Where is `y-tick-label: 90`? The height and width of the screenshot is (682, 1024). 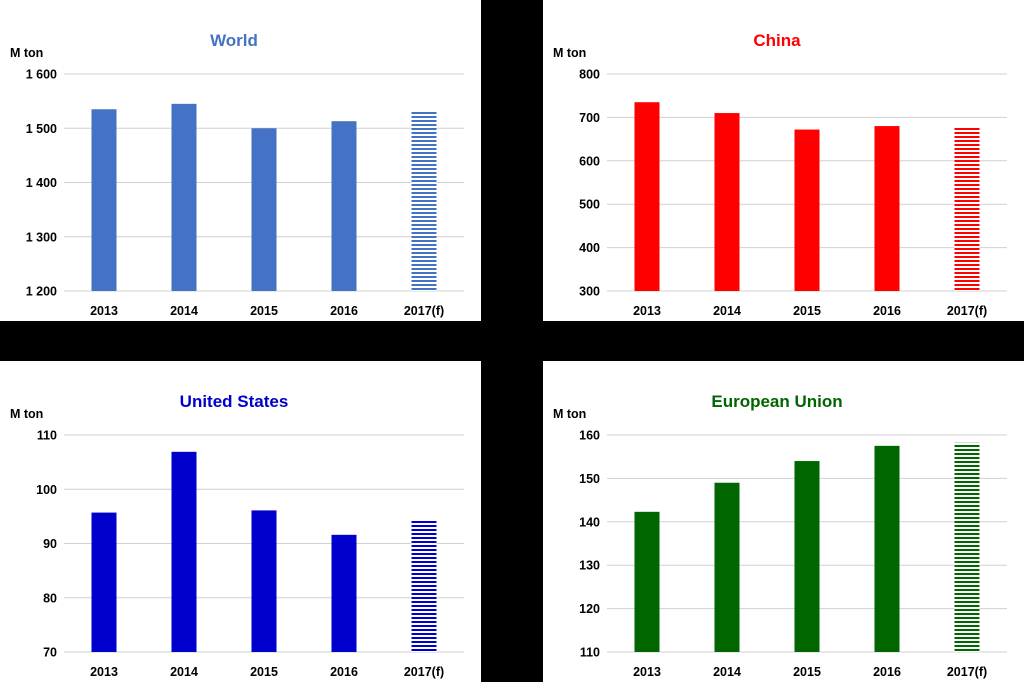
y-tick-label: 90 is located at coordinates (50, 544).